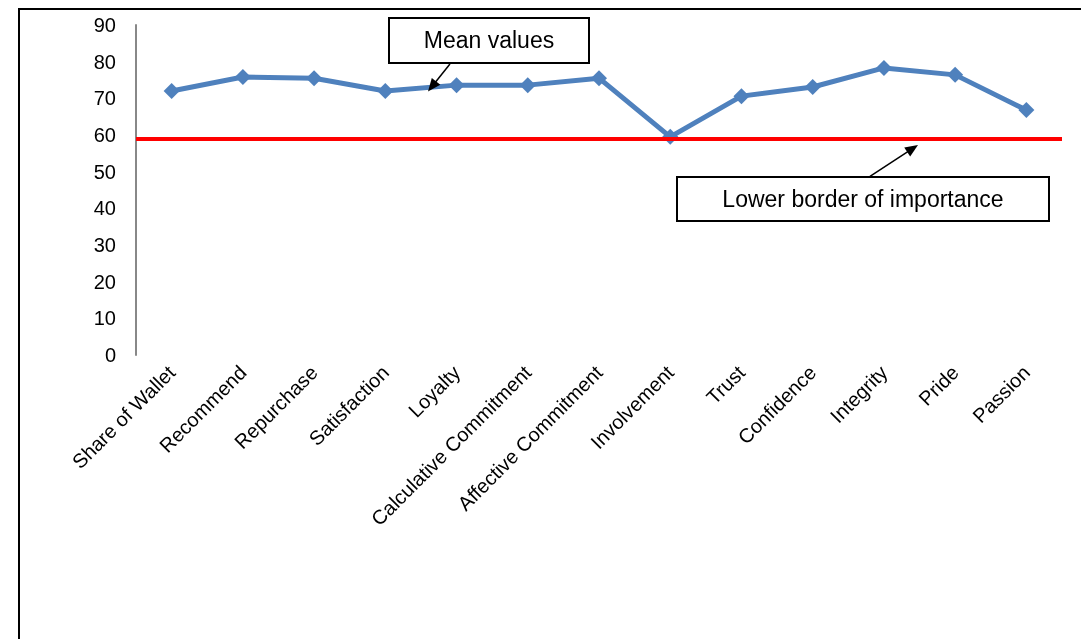 This screenshot has height=639, width=1081. What do you see at coordinates (104, 25) in the screenshot?
I see `y-tick-label: 90` at bounding box center [104, 25].